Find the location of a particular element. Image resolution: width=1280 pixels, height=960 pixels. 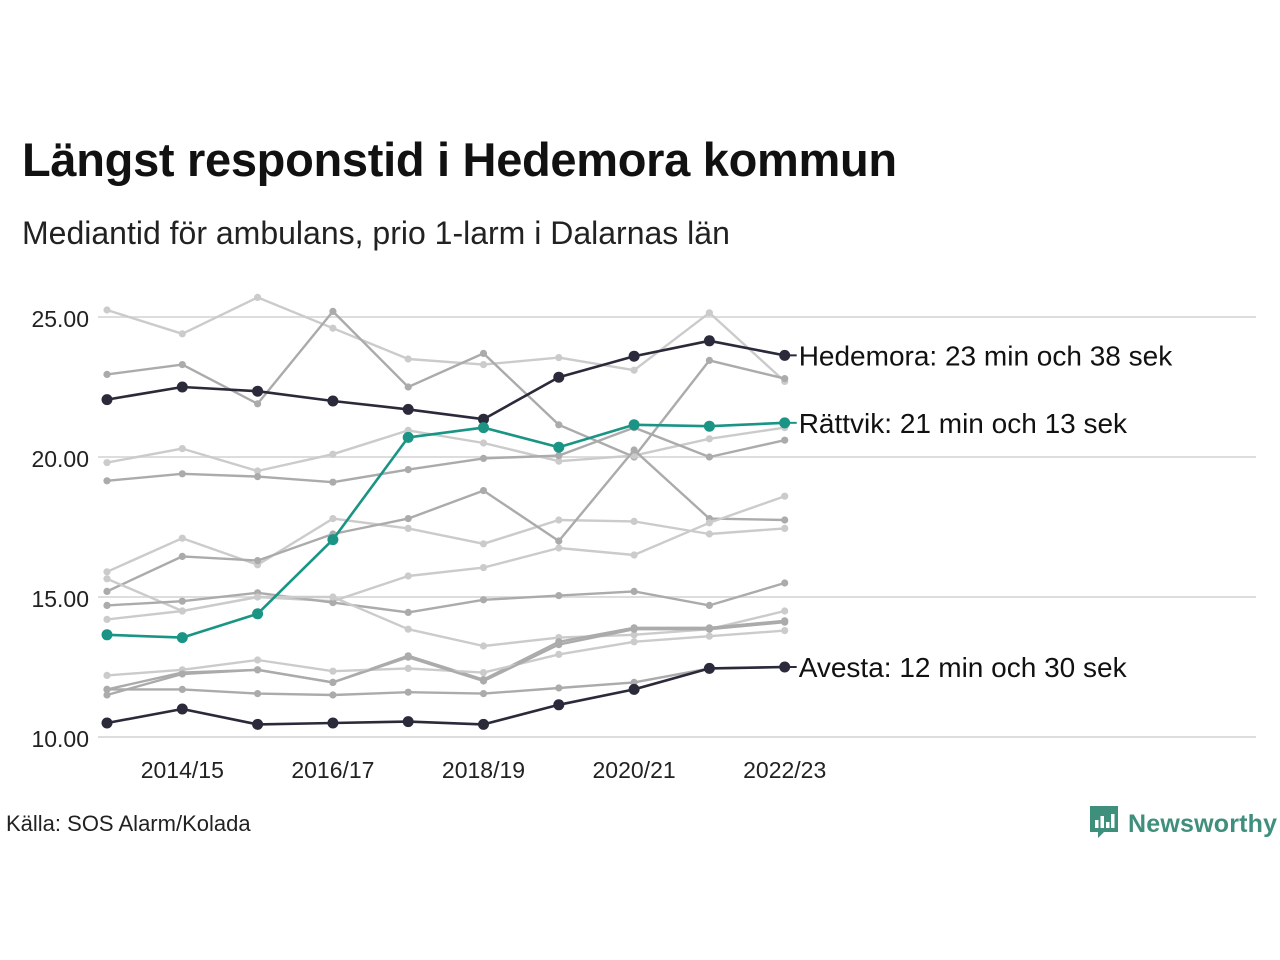

x-tick-label: 2020/21 is located at coordinates (634, 770).